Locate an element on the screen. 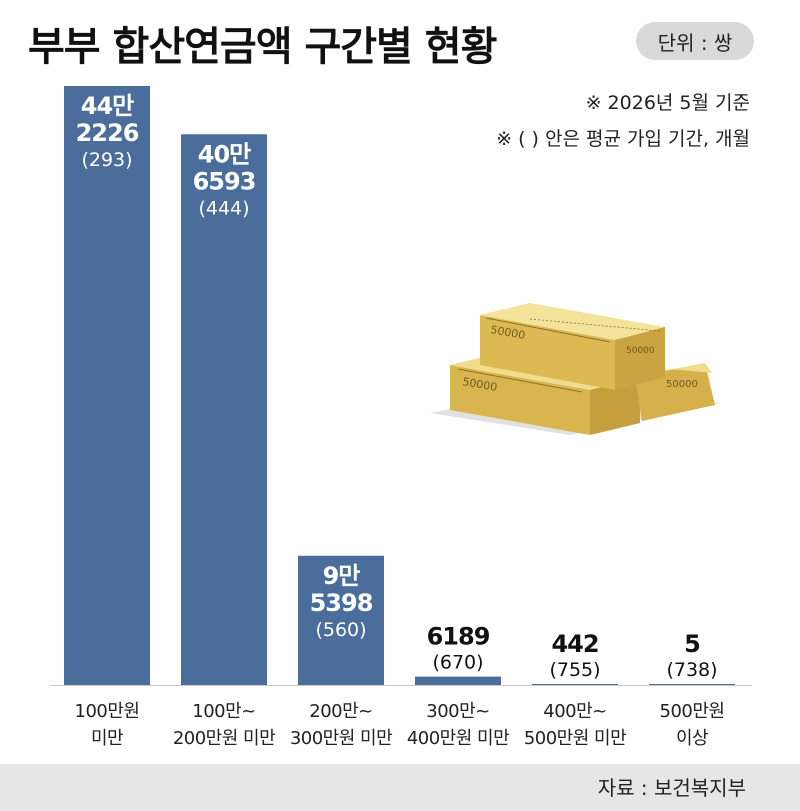 The image size is (800, 811). value-label-0-1: 2226 is located at coordinates (107, 133).